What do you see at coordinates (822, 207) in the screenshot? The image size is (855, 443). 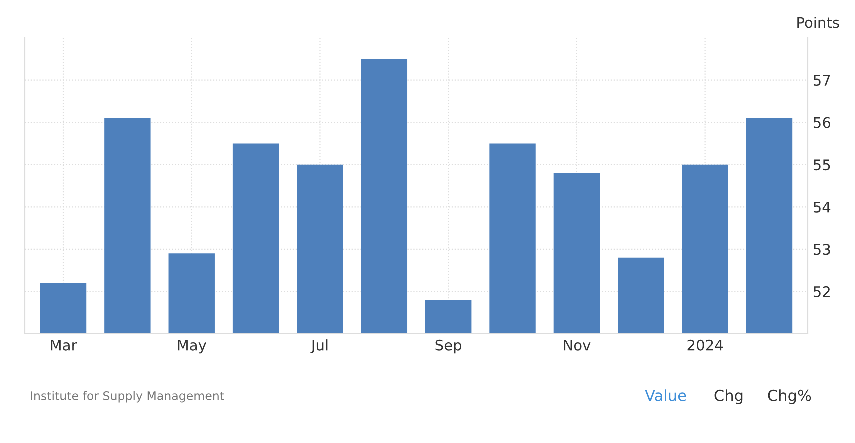 I see `y-tick-label: 54` at bounding box center [822, 207].